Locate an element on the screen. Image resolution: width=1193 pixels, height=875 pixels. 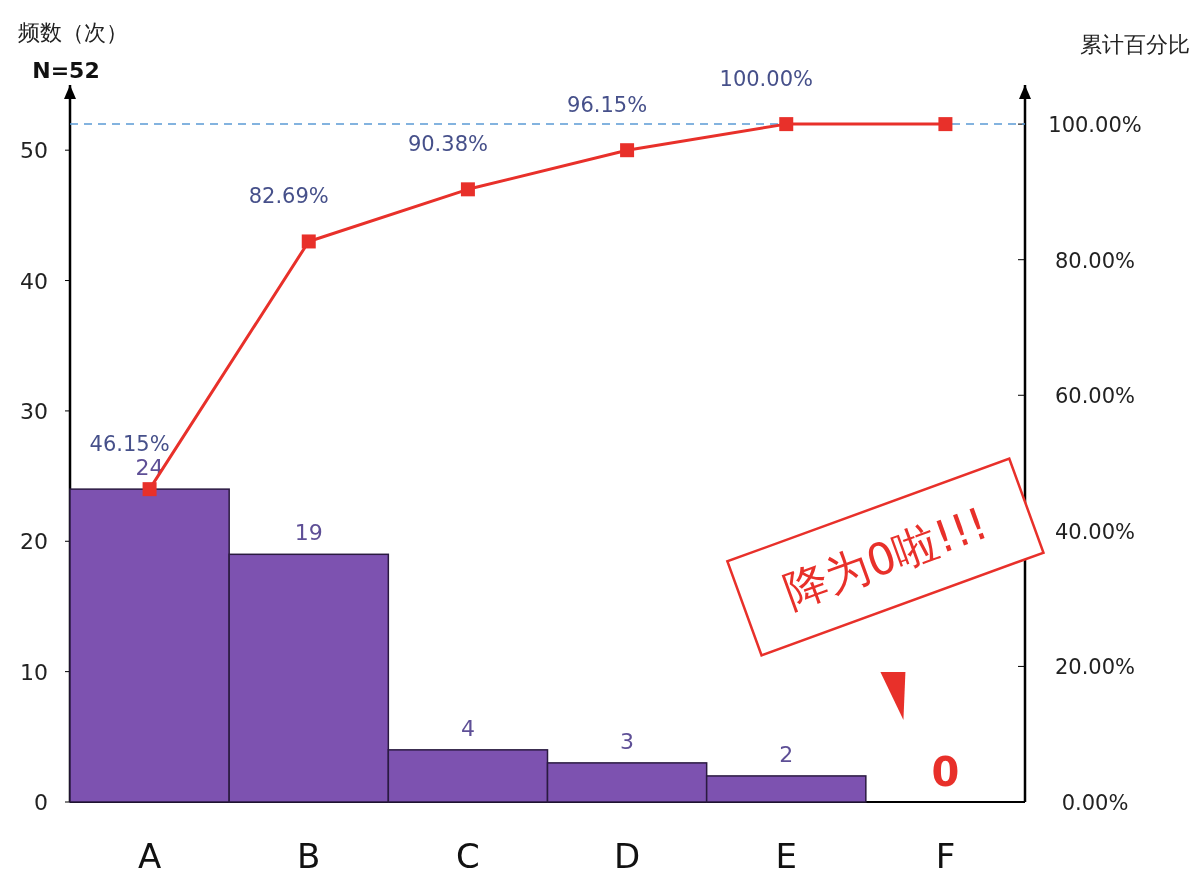
y2-tick-label: 80.00% is located at coordinates (1095, 260).